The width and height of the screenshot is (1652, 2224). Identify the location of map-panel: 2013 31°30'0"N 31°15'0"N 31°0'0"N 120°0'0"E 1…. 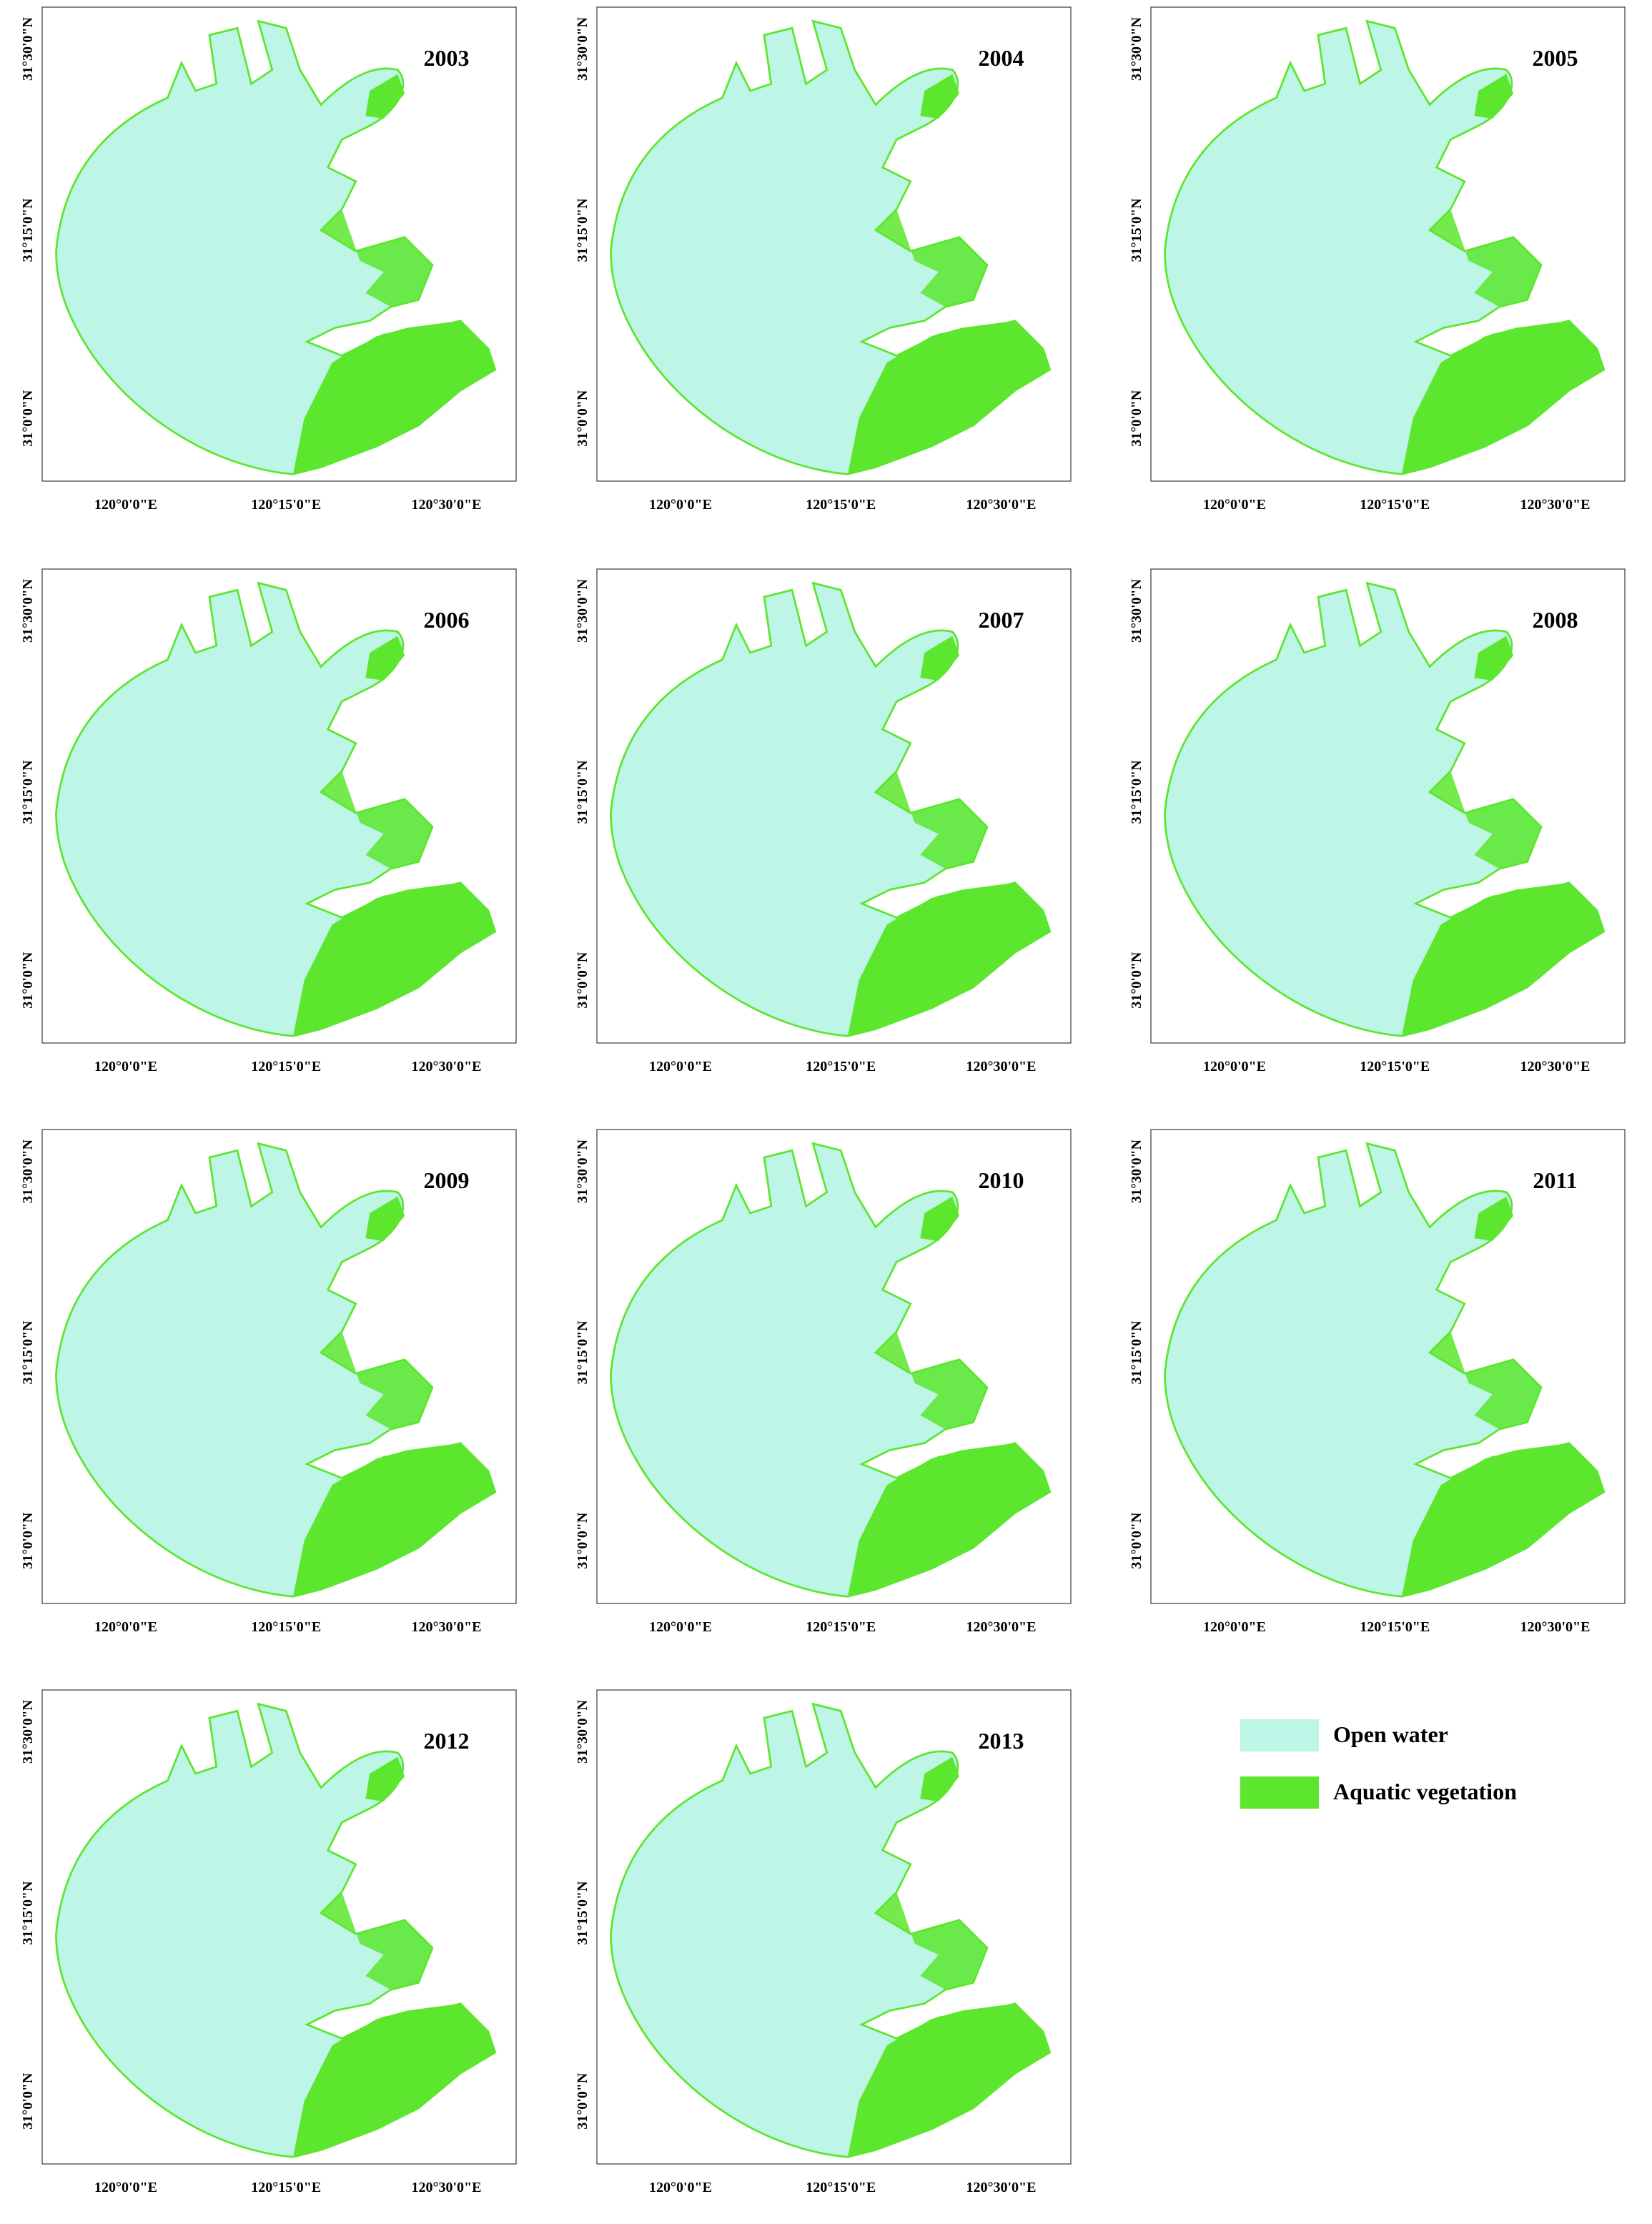
(824, 1942).